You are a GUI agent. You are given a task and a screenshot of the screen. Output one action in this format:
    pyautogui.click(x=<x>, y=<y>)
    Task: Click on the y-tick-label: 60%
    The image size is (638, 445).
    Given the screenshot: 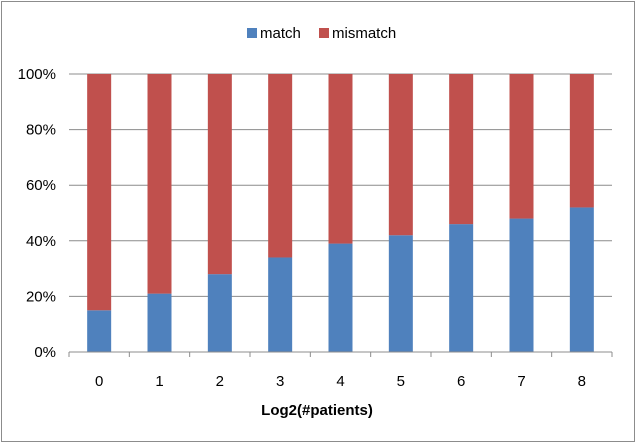 What is the action you would take?
    pyautogui.click(x=41, y=185)
    